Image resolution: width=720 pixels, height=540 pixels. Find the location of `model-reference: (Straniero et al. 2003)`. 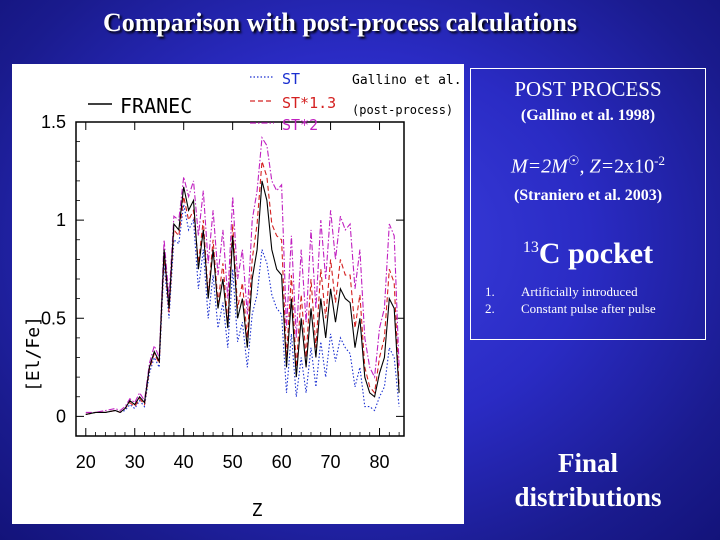

model-reference: (Straniero et al. 2003) is located at coordinates (588, 195).